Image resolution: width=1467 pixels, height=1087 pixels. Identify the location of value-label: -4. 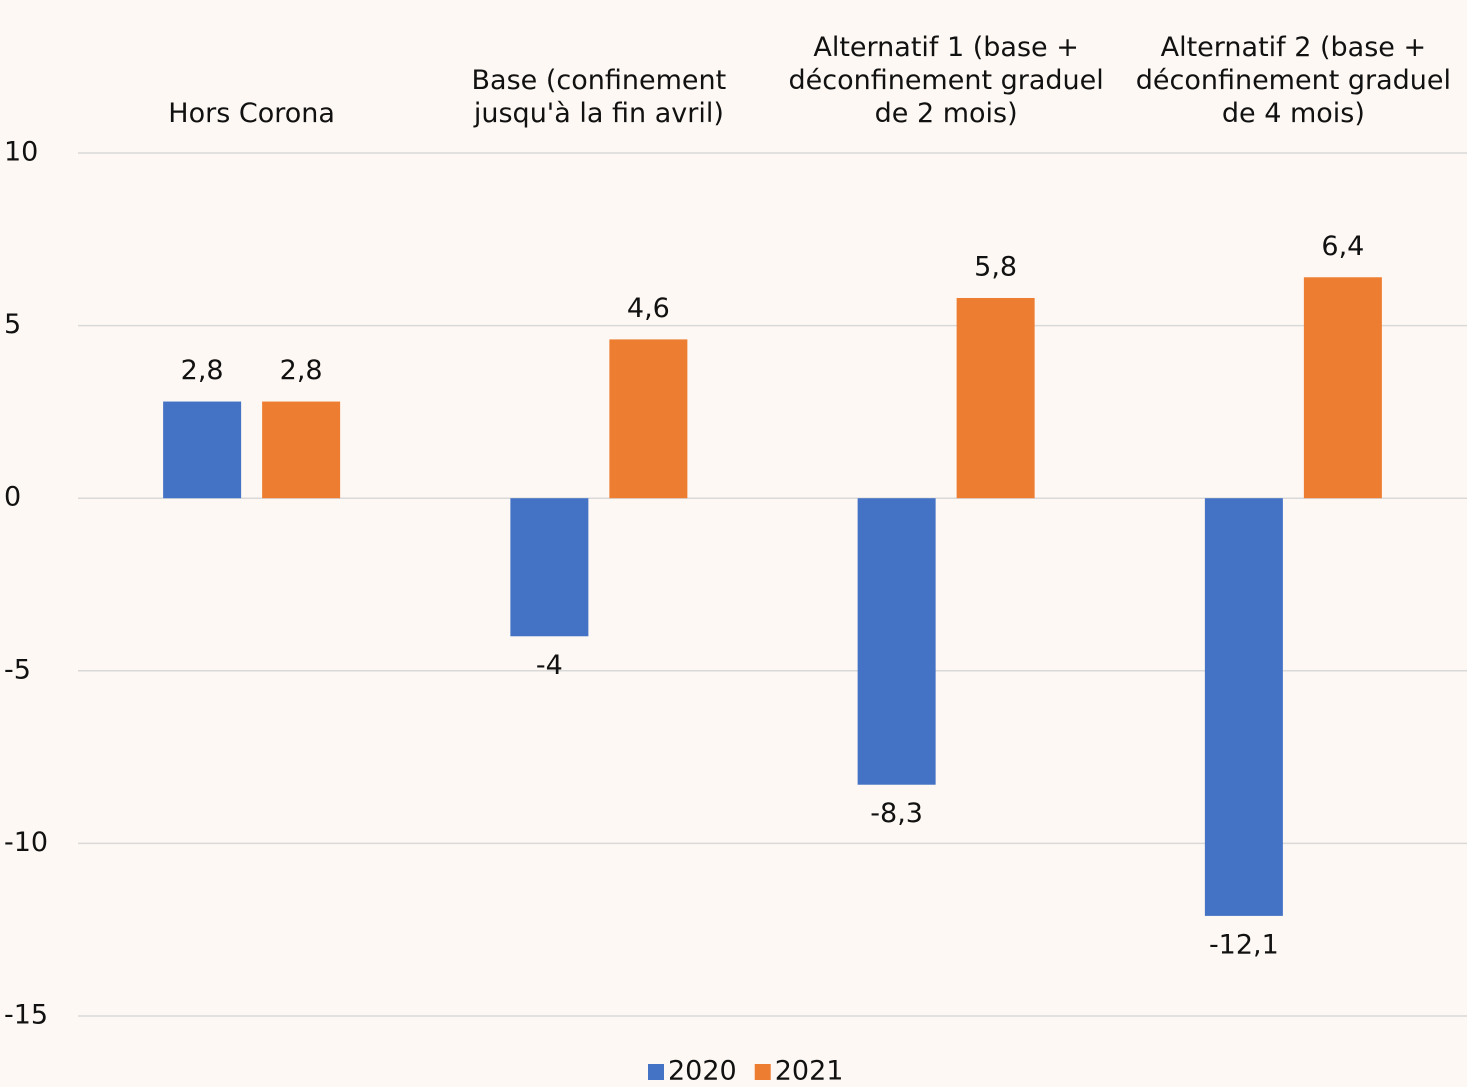
(549, 665).